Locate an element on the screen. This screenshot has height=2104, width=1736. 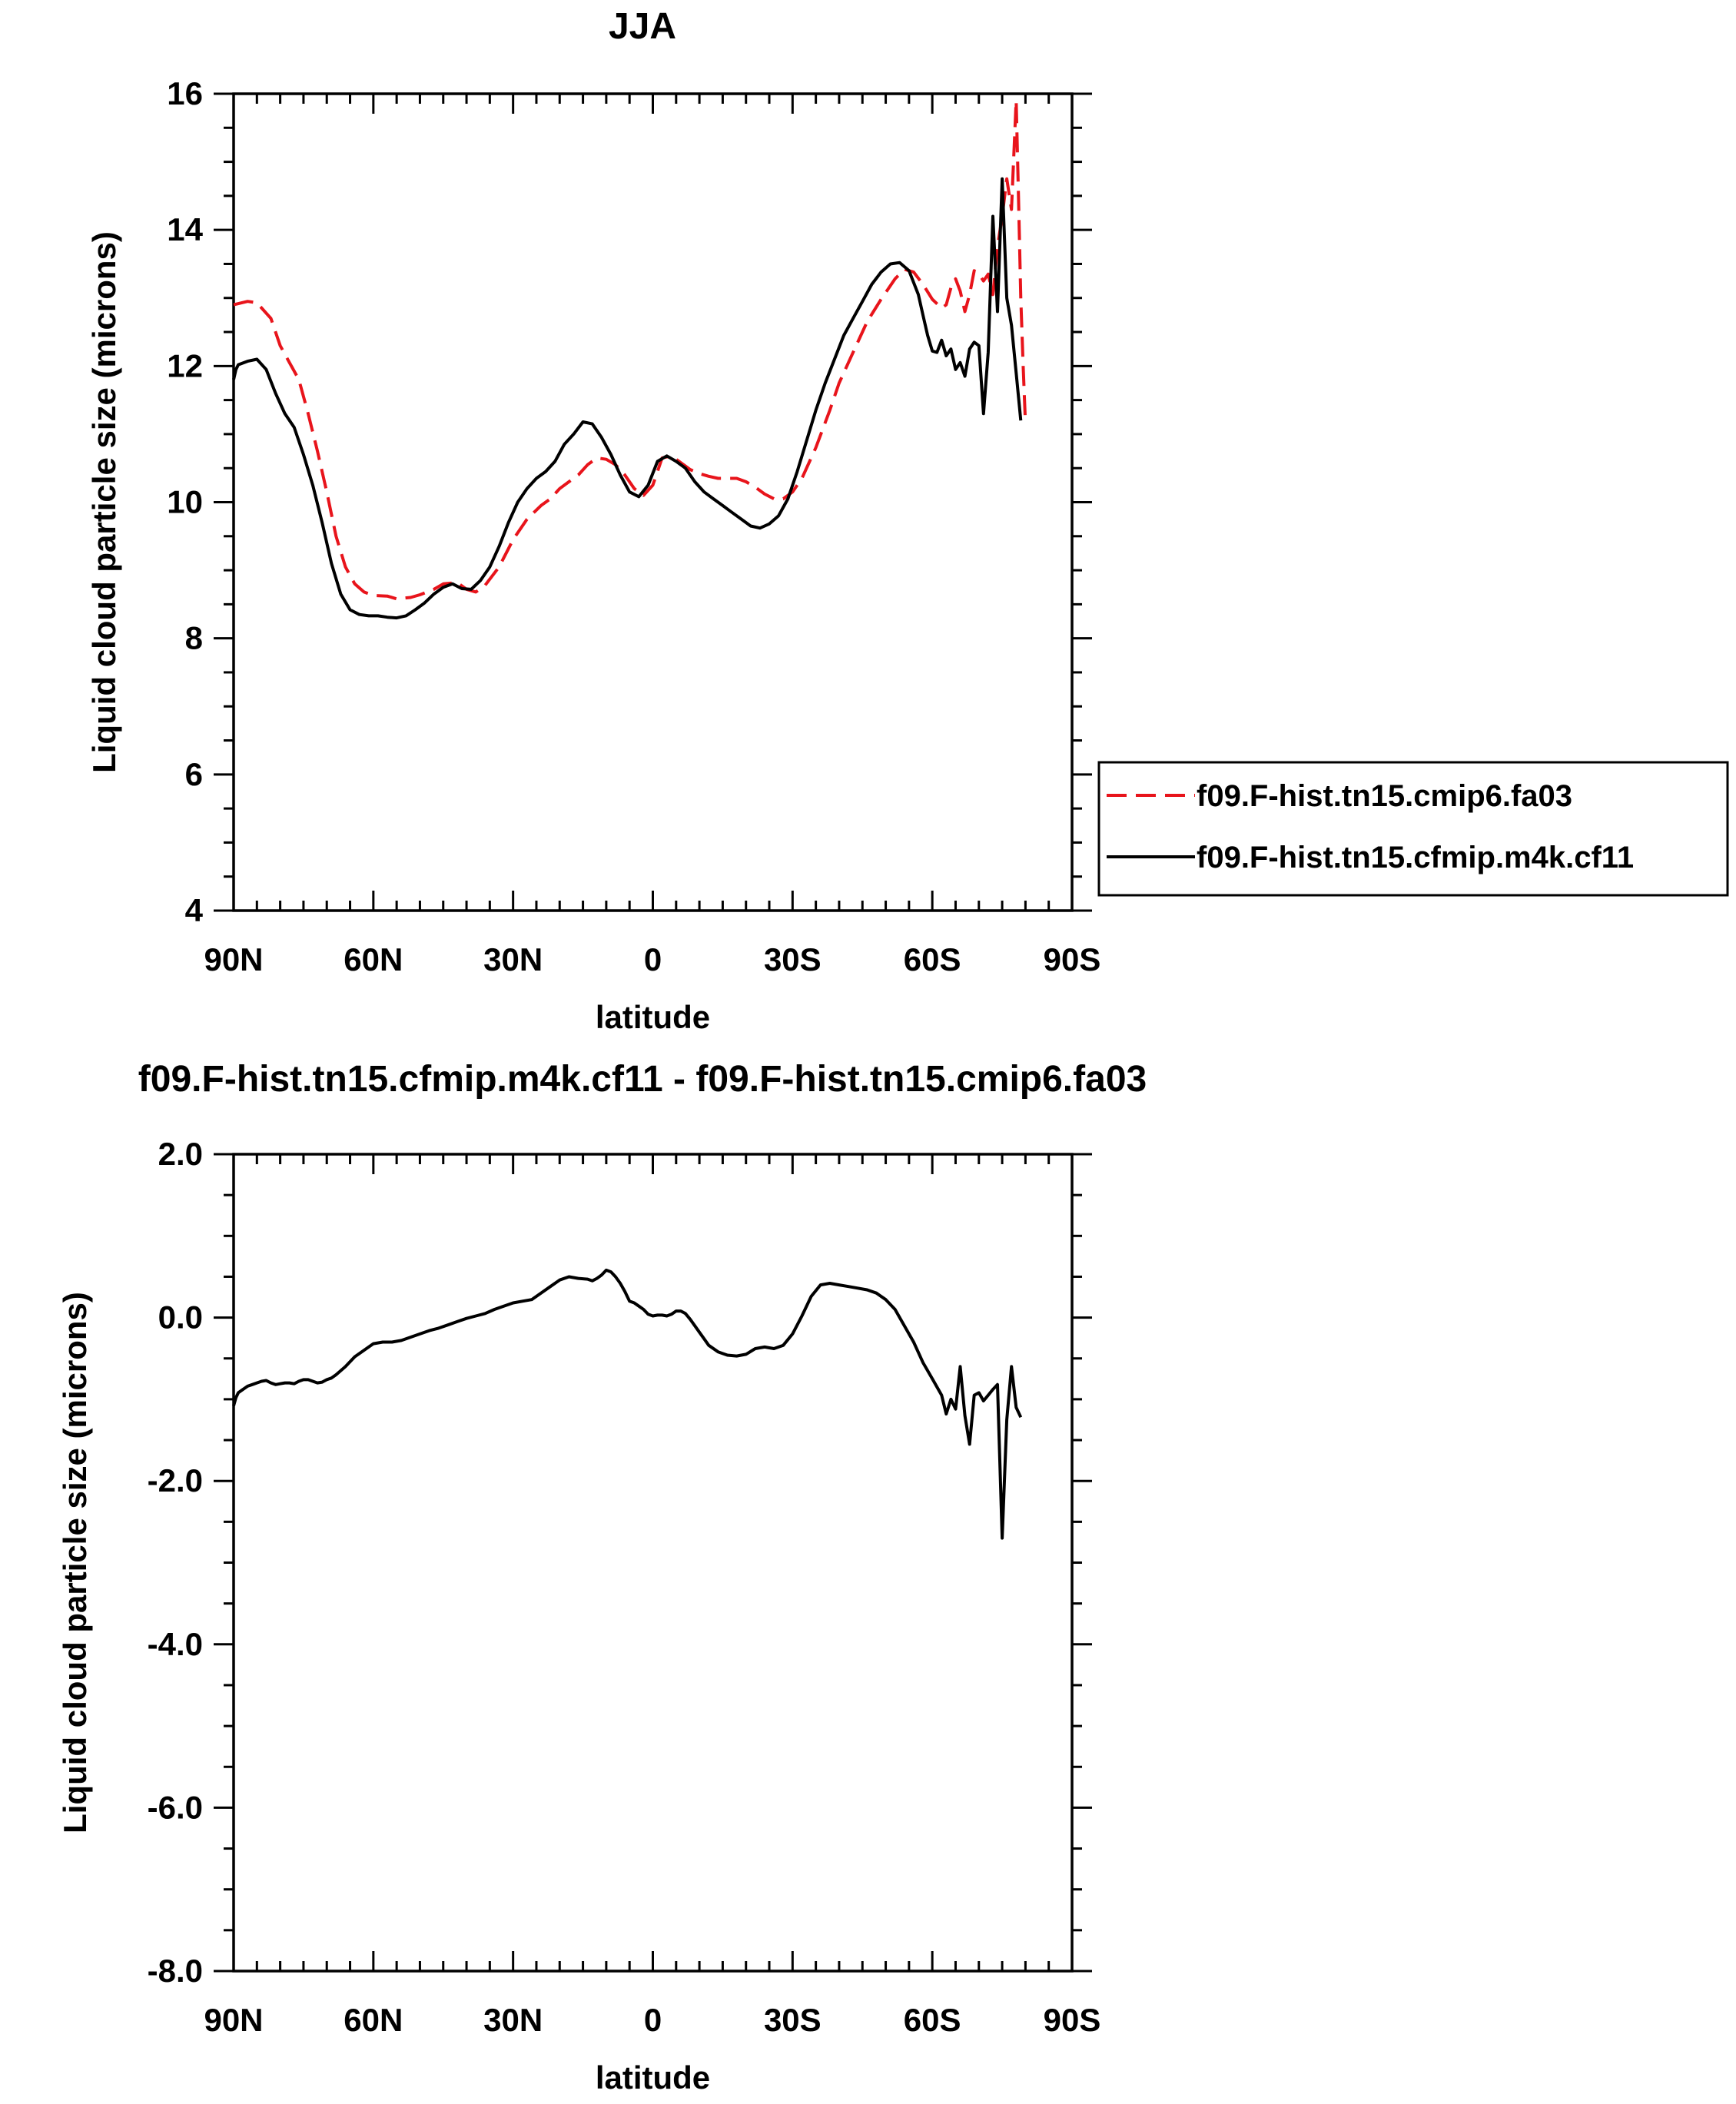
legend-box is located at coordinates (1413, 829).